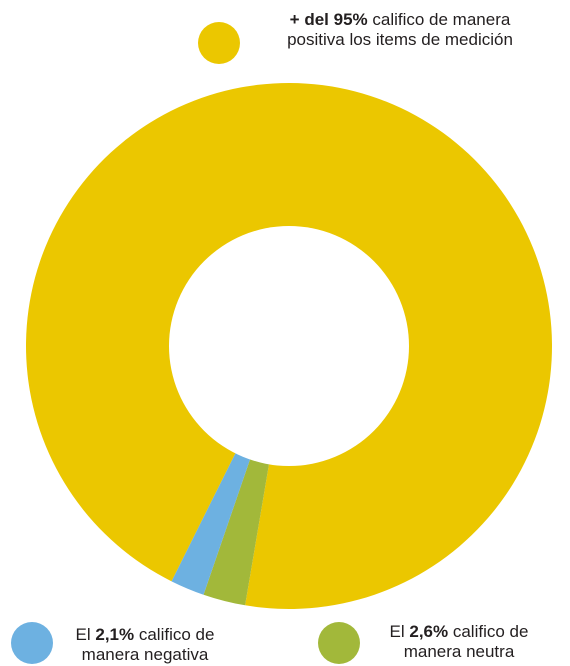 The width and height of the screenshot is (570, 666). What do you see at coordinates (328, 19) in the screenshot?
I see `legend-positive-bold: + del 95%` at bounding box center [328, 19].